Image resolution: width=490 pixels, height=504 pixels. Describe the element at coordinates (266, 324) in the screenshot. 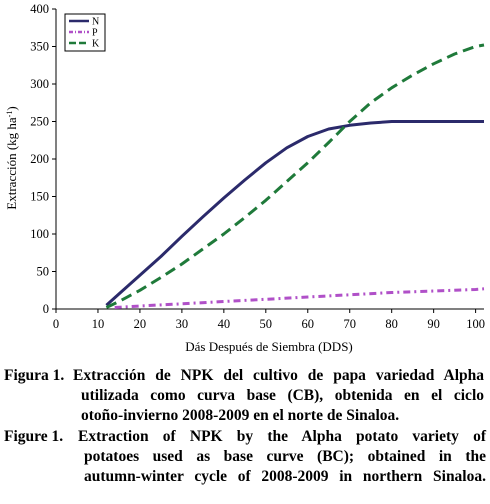

I see `x-tick-label: 50` at that location.